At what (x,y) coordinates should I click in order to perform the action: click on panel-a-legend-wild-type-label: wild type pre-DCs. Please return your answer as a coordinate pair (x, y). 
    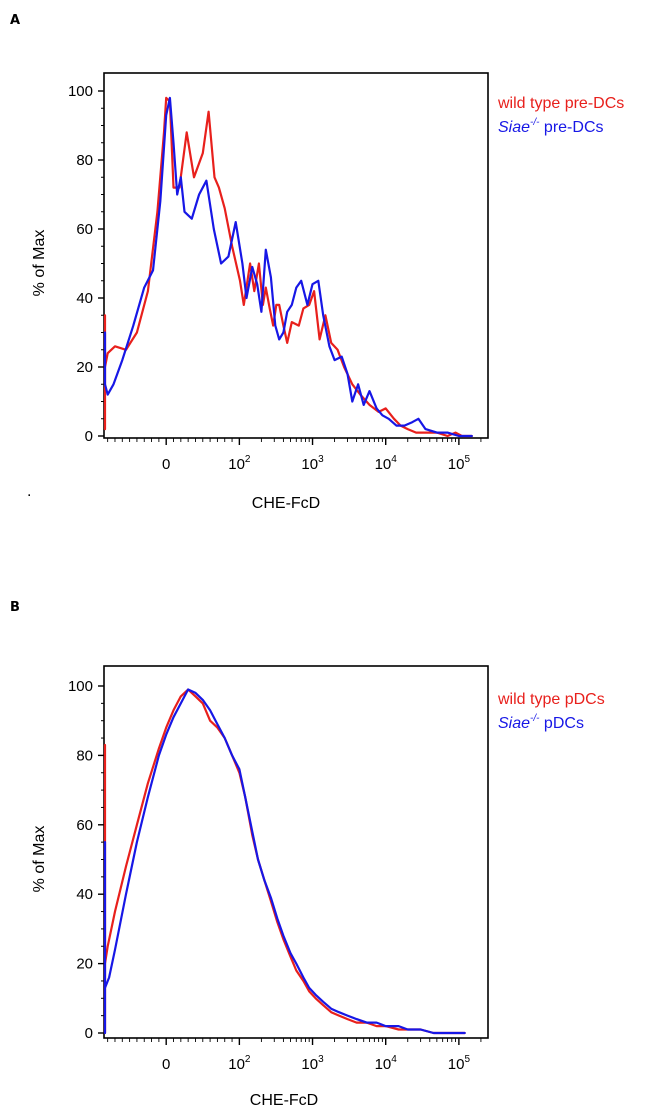
    Looking at the image, I should click on (560, 103).